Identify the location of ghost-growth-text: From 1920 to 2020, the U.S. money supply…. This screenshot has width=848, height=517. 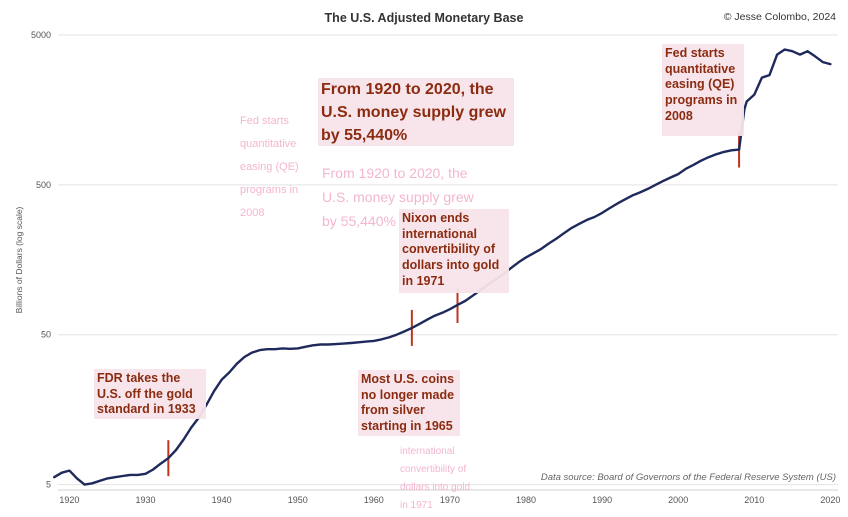
(398, 197).